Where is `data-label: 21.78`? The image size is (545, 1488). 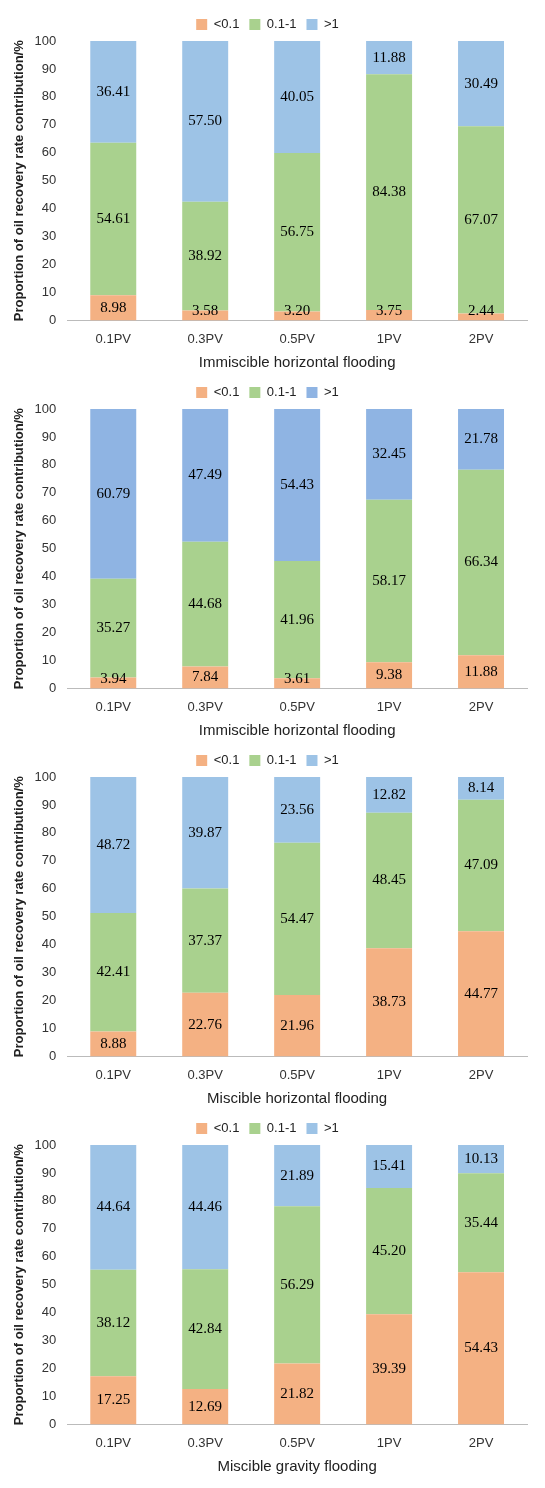 data-label: 21.78 is located at coordinates (481, 438).